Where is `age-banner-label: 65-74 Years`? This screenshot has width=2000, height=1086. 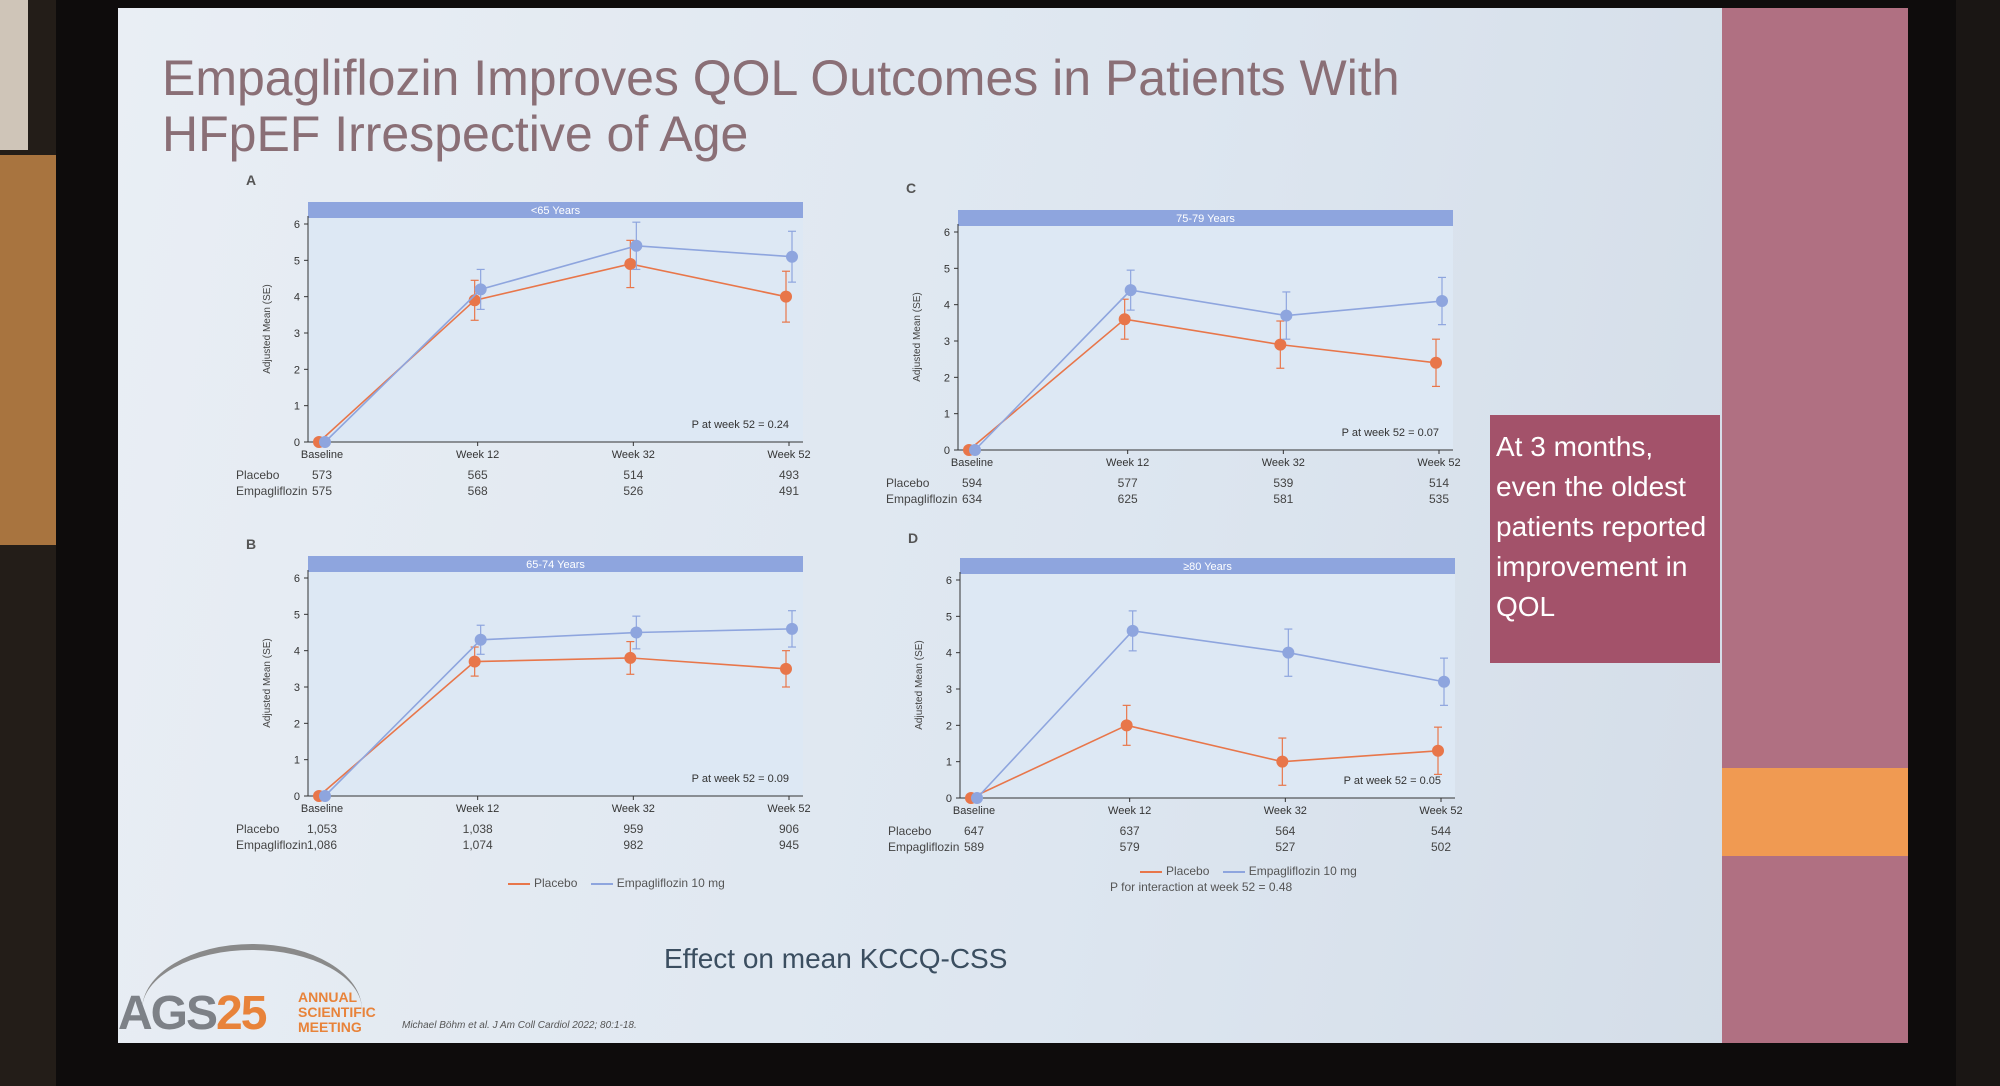
age-banner-label: 65-74 Years is located at coordinates (555, 565).